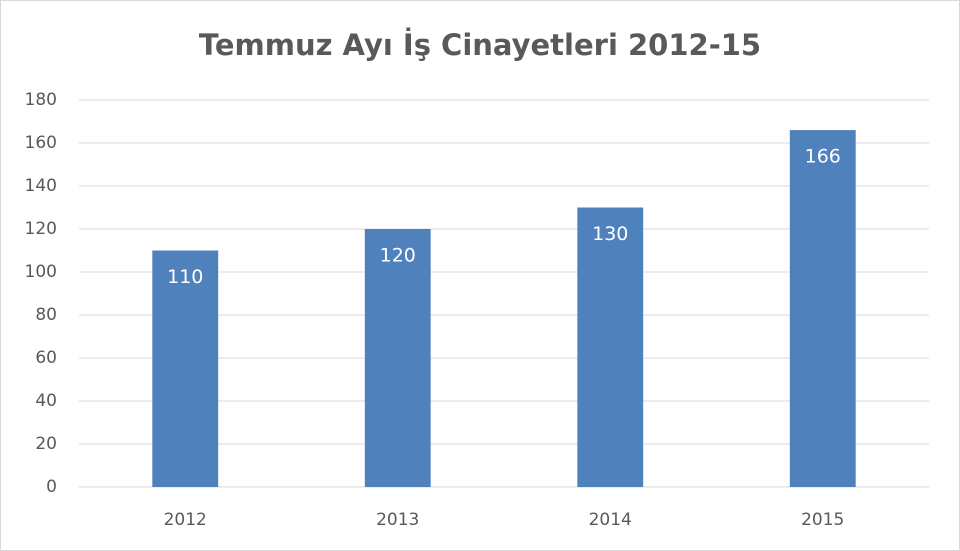 Image resolution: width=960 pixels, height=551 pixels. Describe the element at coordinates (398, 256) in the screenshot. I see `data-label: 120` at that location.